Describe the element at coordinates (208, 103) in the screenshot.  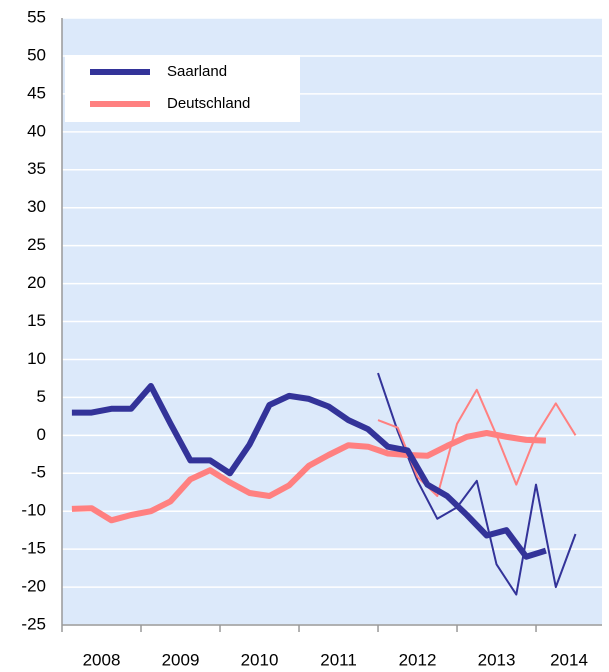
I see `legend-label: Deutschland` at that location.